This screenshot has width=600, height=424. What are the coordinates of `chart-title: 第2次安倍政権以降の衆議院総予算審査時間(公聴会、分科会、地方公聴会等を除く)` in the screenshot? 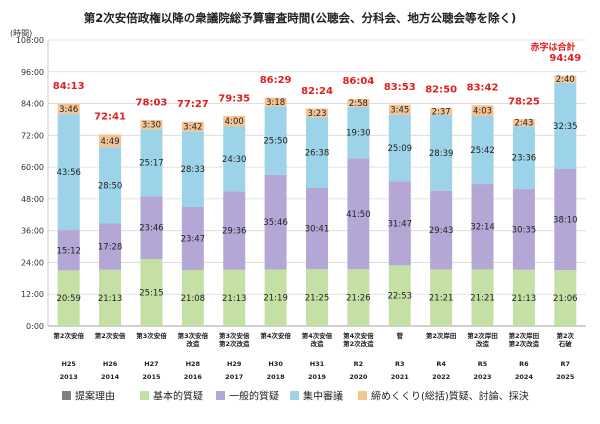 It's located at (300, 18).